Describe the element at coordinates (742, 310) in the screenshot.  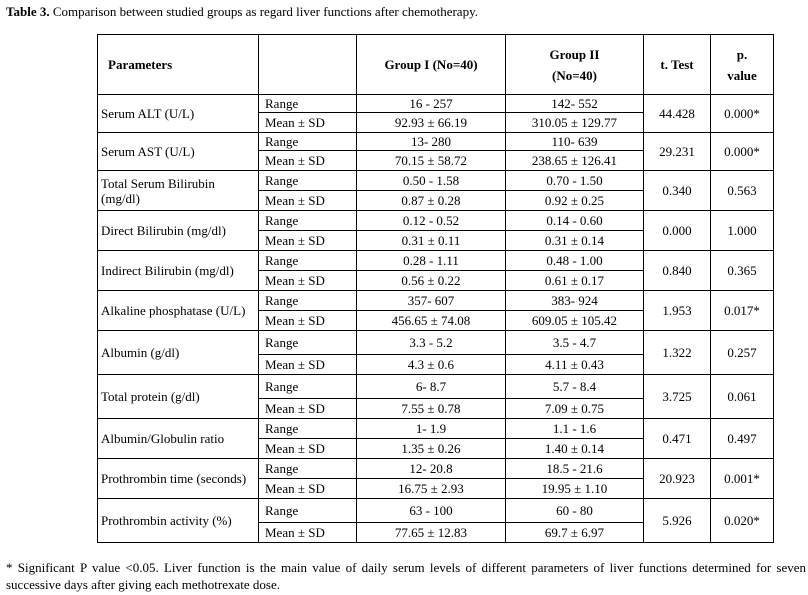
I see `p-value: 0.017*` at that location.